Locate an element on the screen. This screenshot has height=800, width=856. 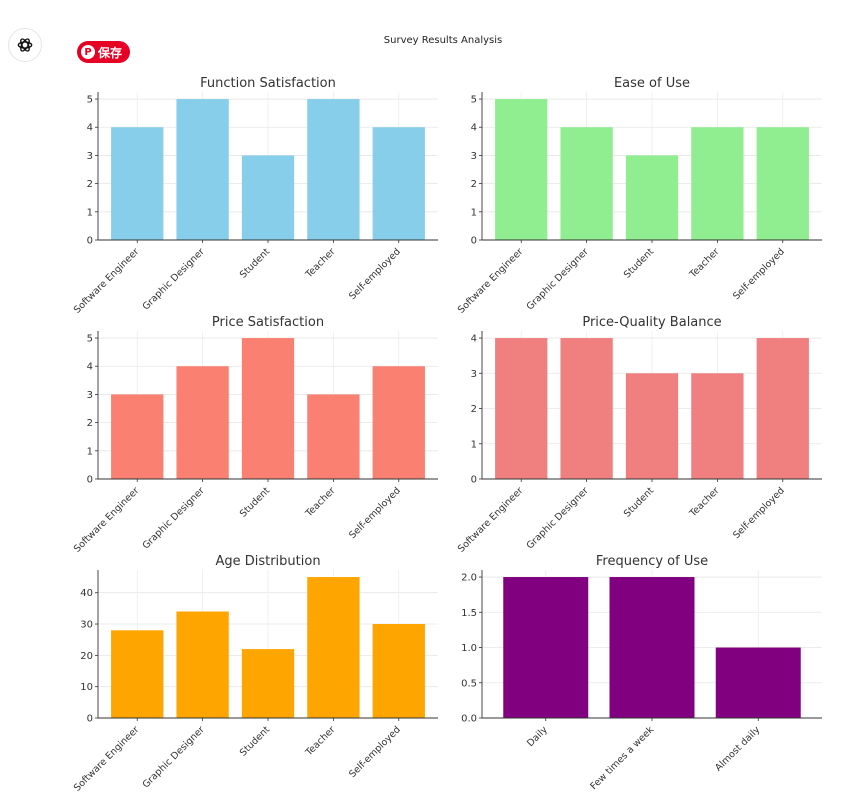
pinterest-icon: P is located at coordinates (88, 52).